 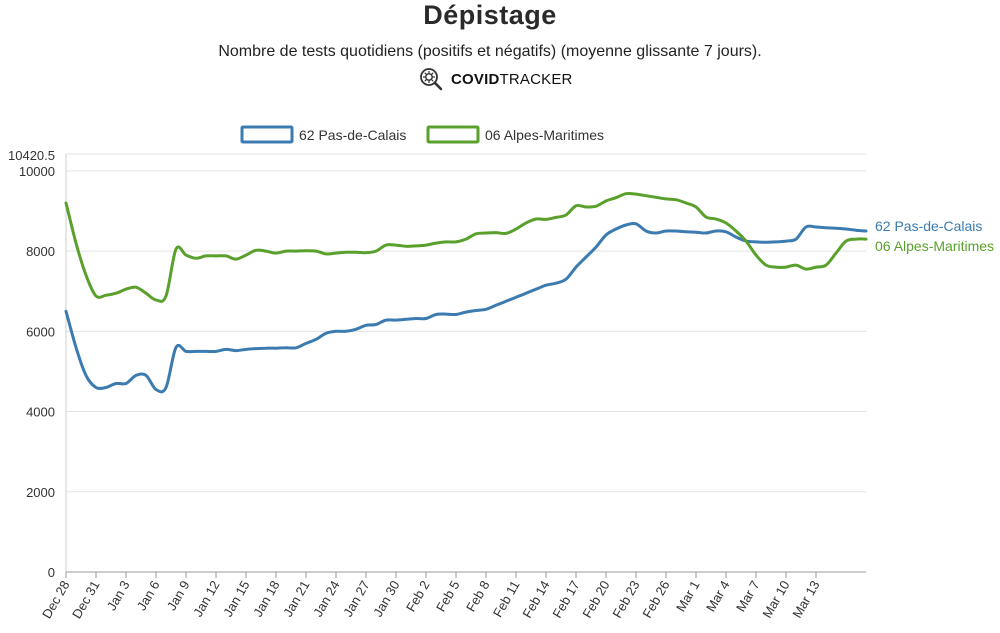 What do you see at coordinates (655, 599) in the screenshot?
I see `x-tick-label: Feb 26` at bounding box center [655, 599].